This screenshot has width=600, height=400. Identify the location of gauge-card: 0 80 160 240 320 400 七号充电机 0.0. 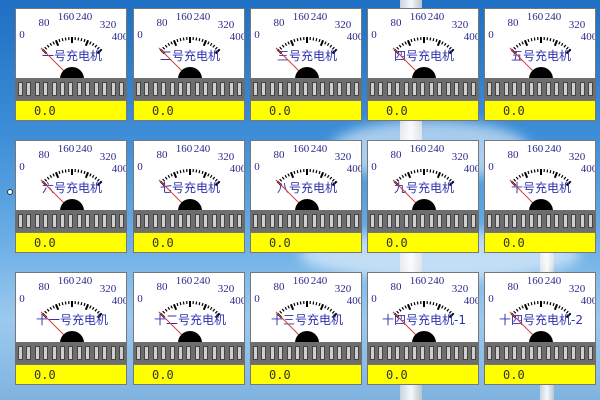
(189, 197).